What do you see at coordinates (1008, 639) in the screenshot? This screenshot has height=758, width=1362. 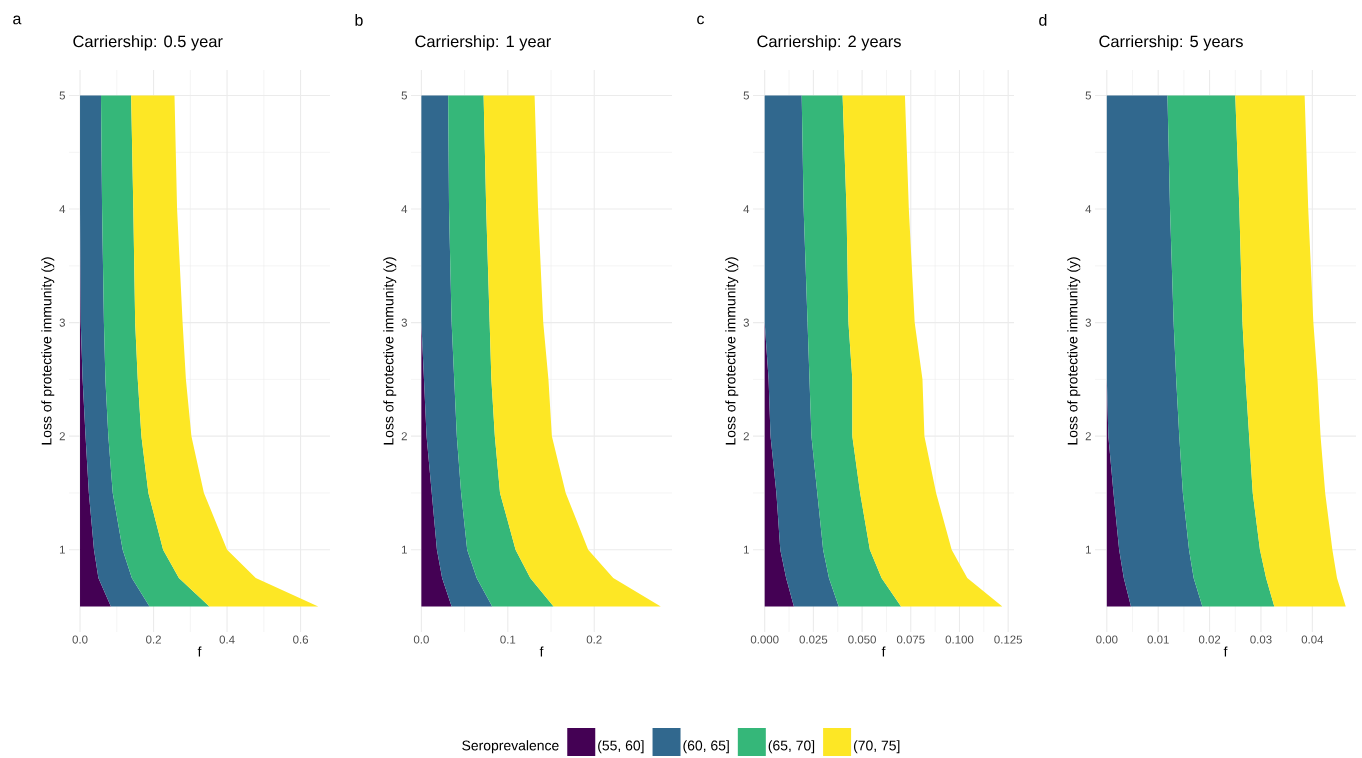 I see `x-tick-label: 0.125` at bounding box center [1008, 639].